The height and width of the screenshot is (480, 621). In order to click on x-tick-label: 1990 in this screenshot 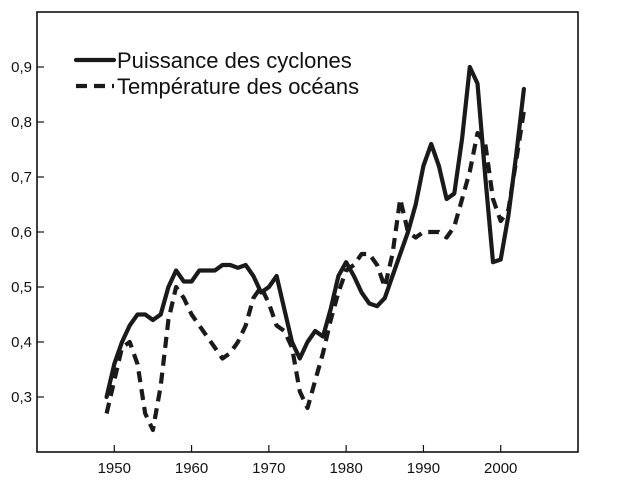, I will do `click(423, 468)`.